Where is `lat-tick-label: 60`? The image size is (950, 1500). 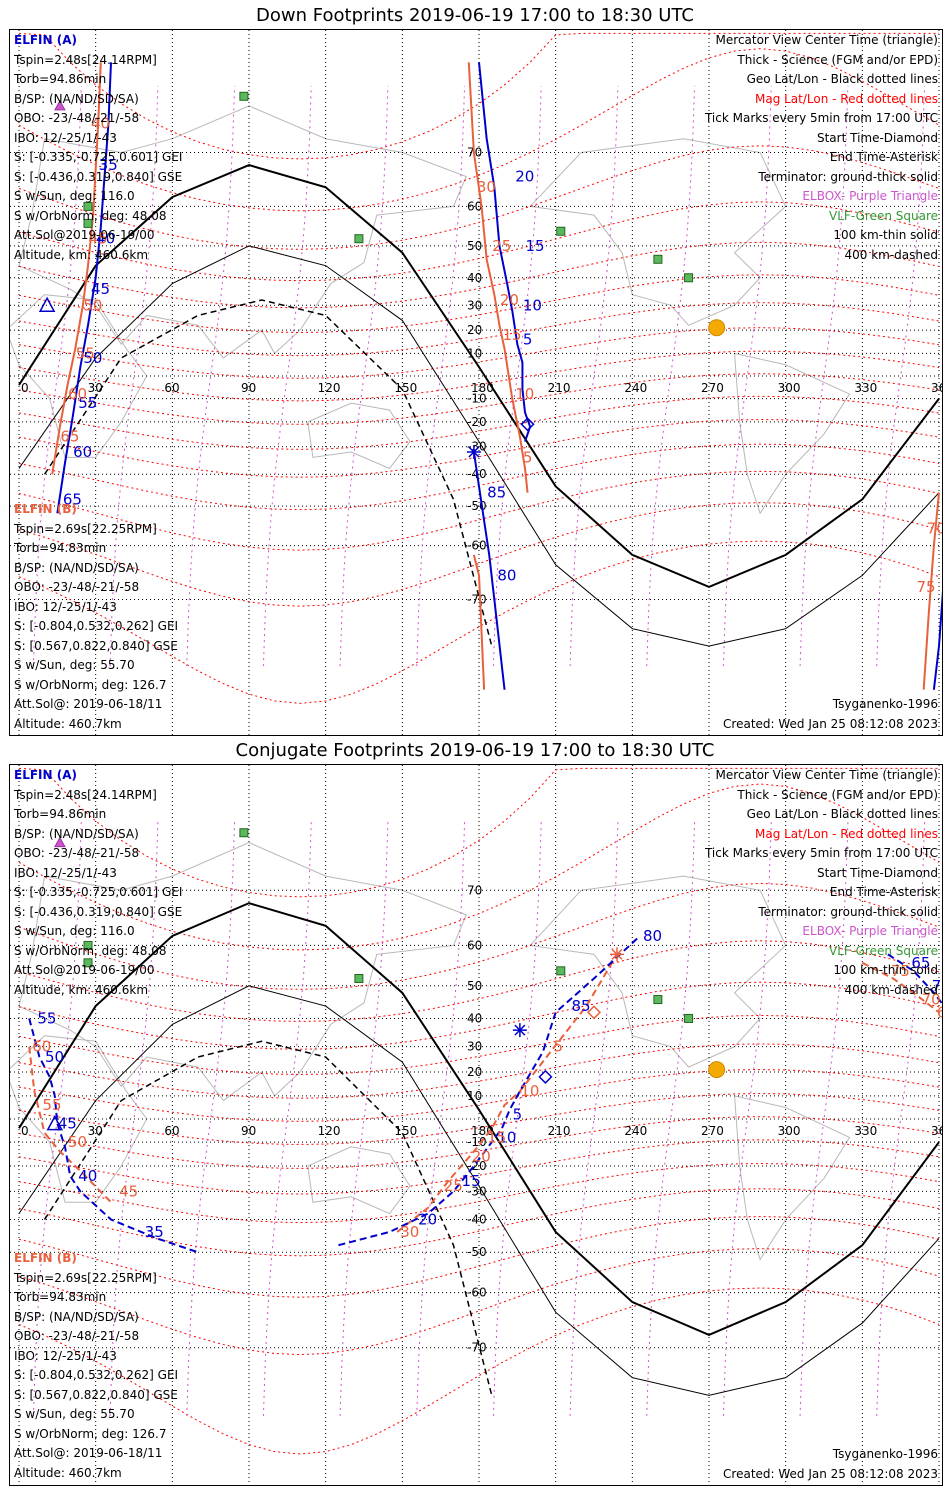 lat-tick-label: 60 is located at coordinates (474, 206).